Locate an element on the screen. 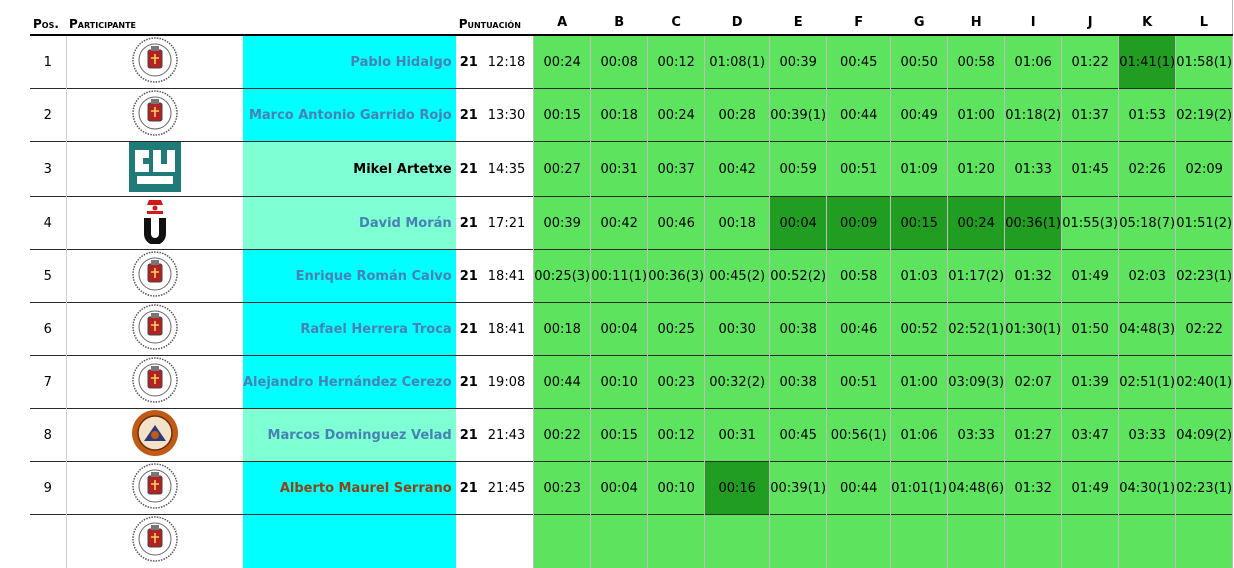  problem-cell-i: 02:07 is located at coordinates (1033, 382).